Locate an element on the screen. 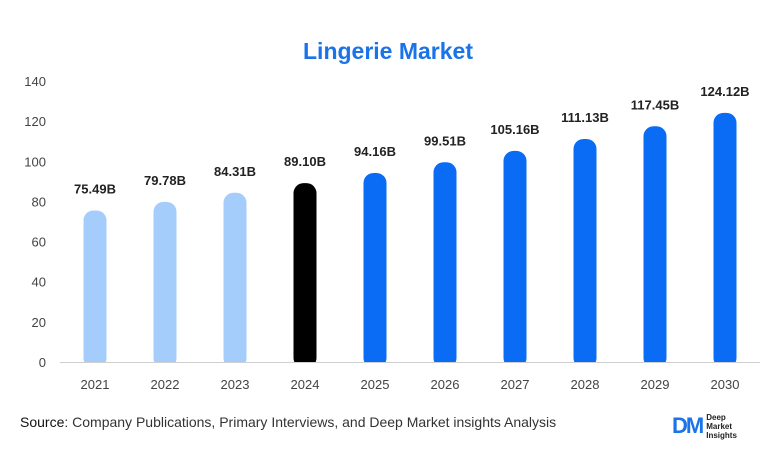  x-axis: 2021 2022 2023 2024 2025 2026 2027 2028 2029 2030 is located at coordinates (410, 377).